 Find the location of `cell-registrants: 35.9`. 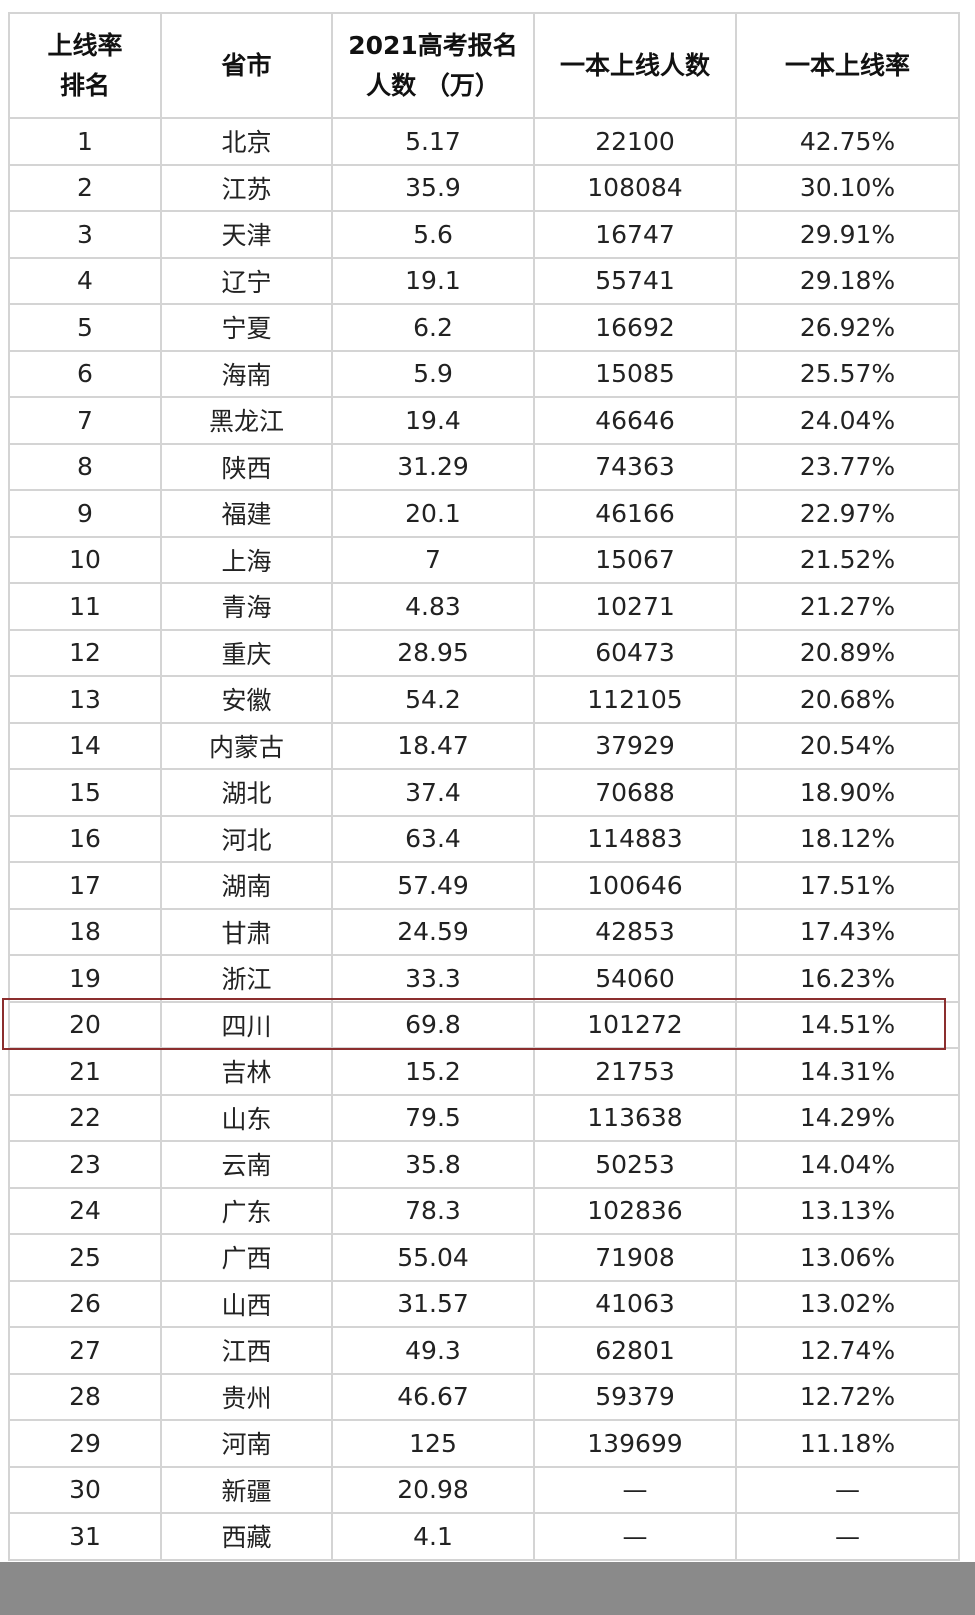

cell-registrants: 35.9 is located at coordinates (433, 187).